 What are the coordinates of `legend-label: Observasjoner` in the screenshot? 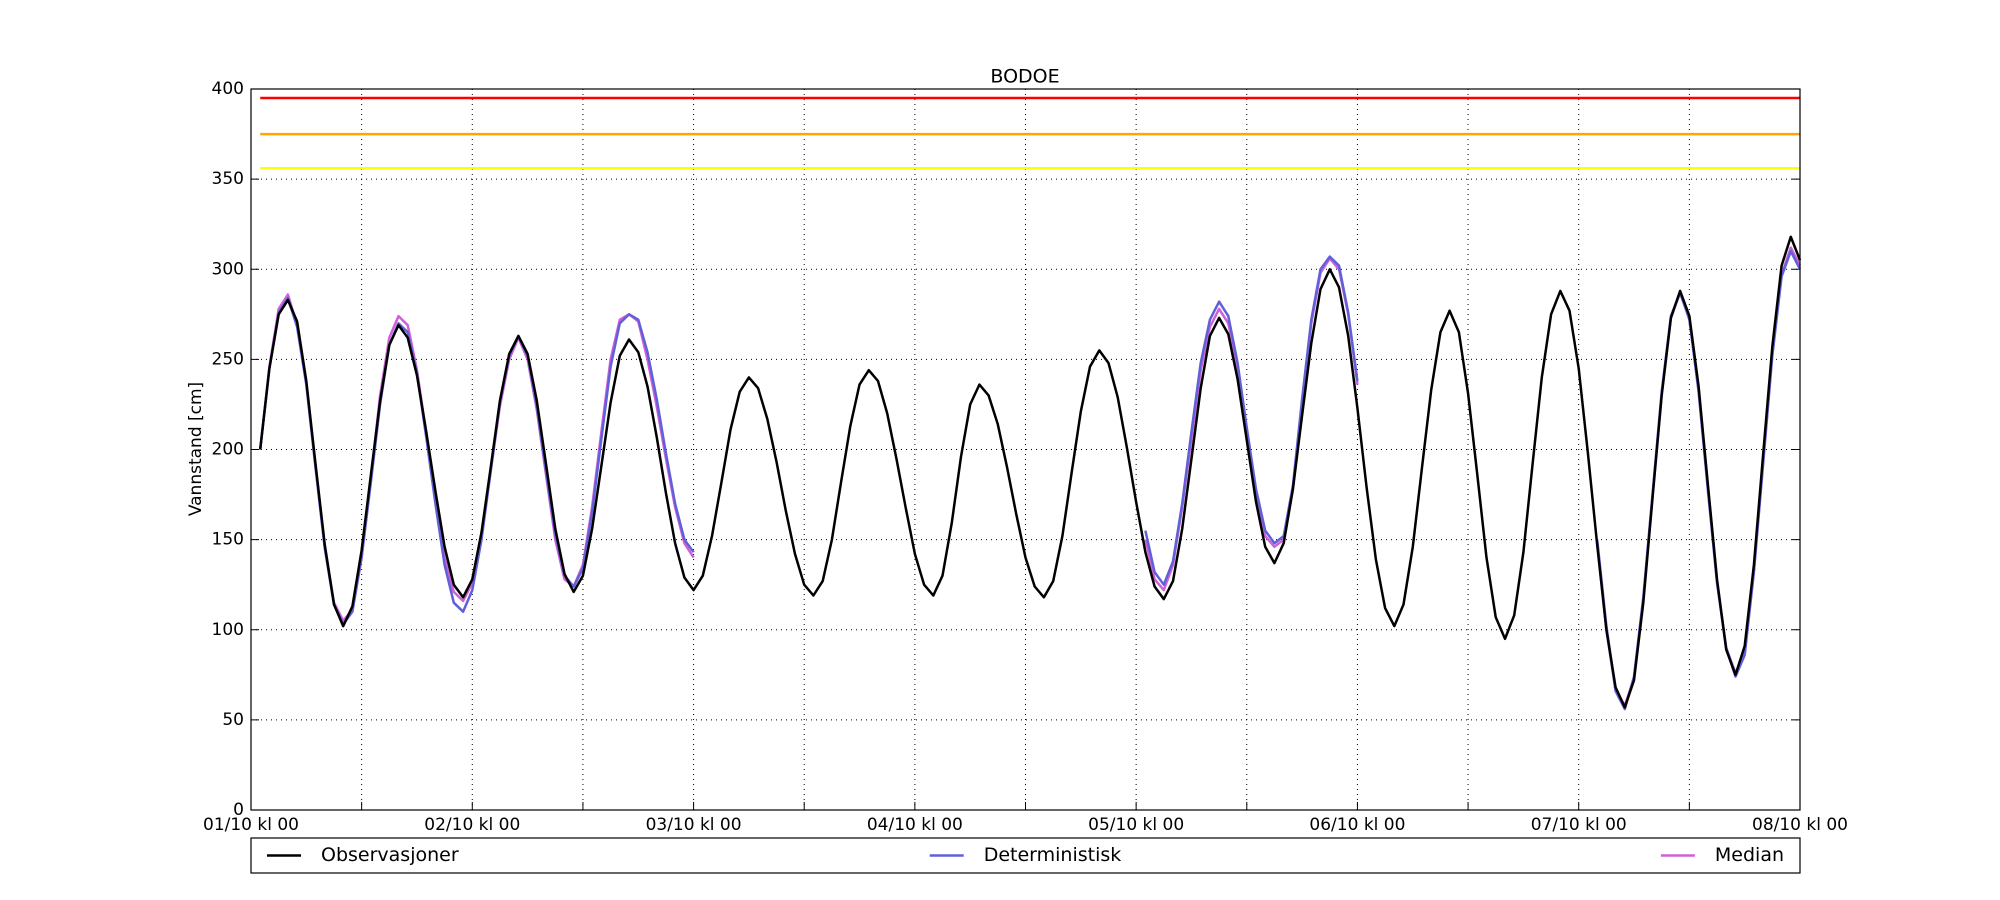 It's located at (390, 855).